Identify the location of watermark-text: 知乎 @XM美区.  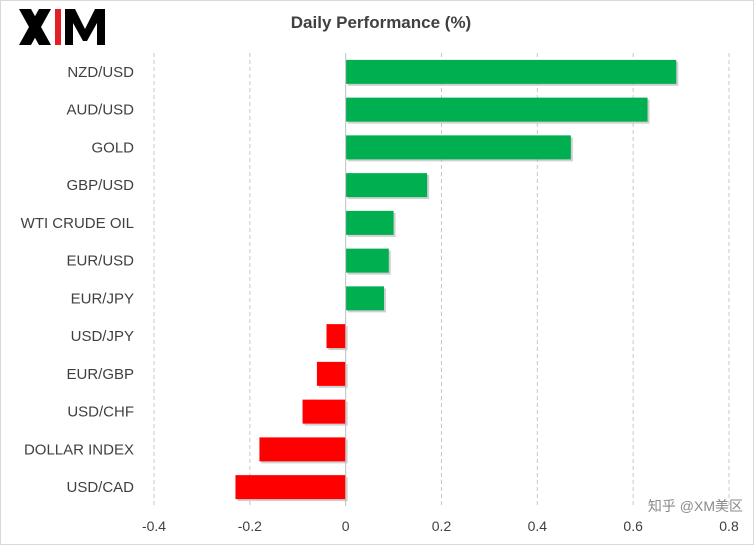
(695, 506).